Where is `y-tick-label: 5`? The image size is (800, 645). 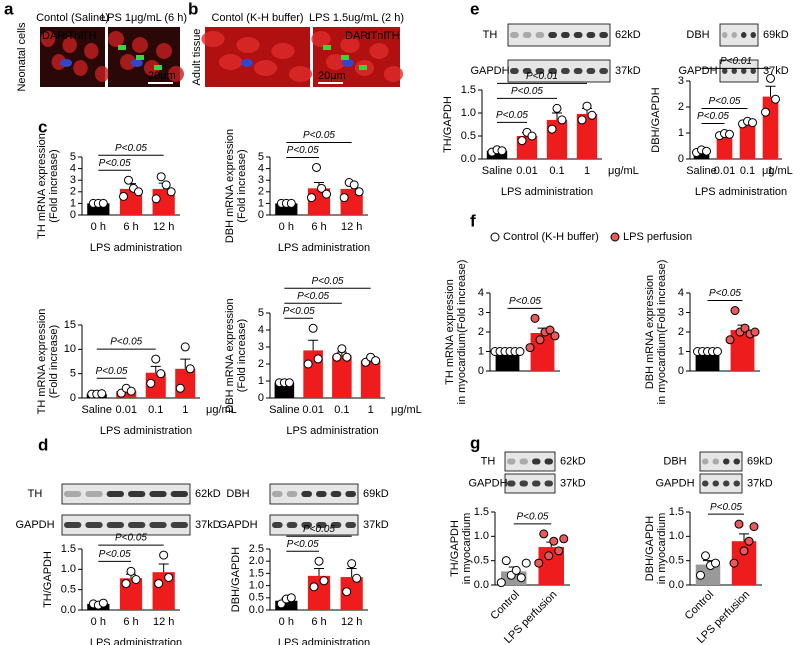 y-tick-label: 5 is located at coordinates (73, 374).